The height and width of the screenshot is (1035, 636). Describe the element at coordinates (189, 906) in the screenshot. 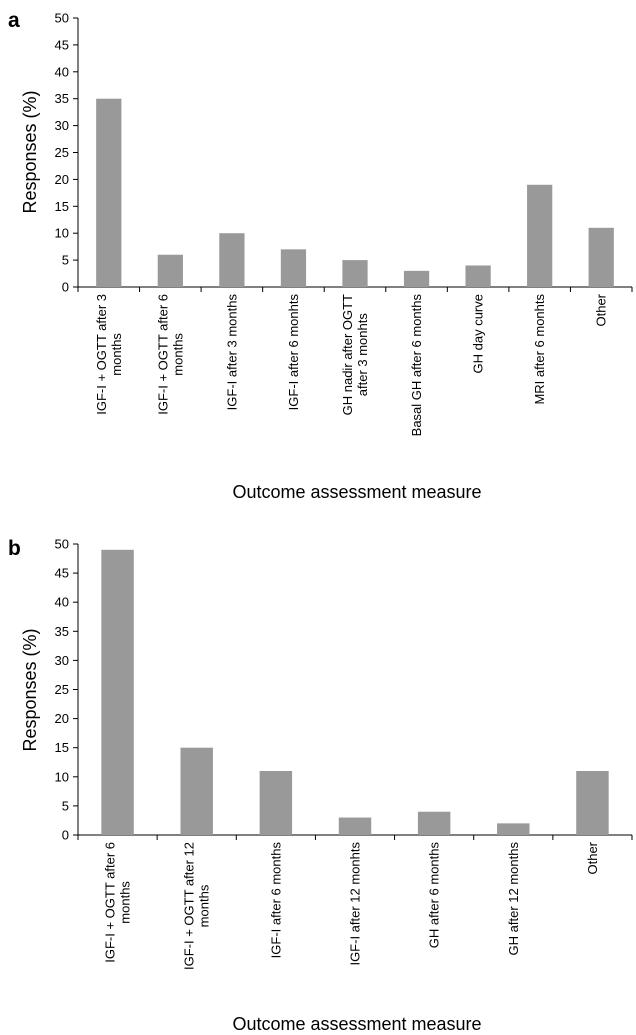

I see `chart-b-category-label-line: IGF-I + OGTT after 12` at that location.